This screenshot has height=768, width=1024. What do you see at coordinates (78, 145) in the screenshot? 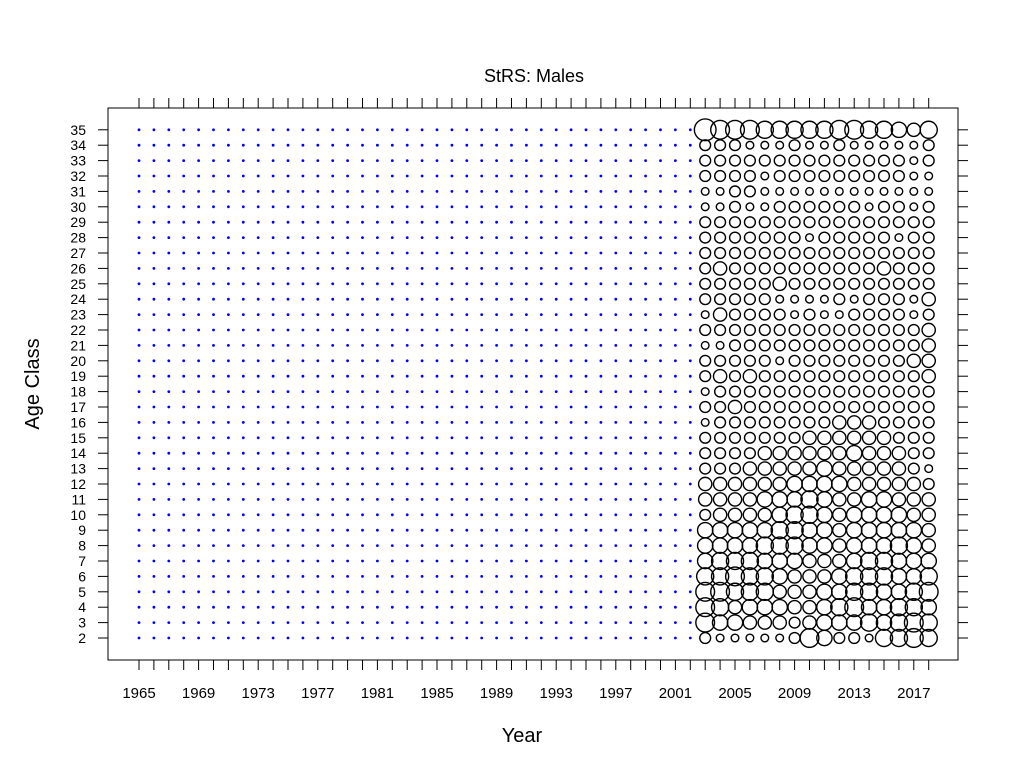
I see `y-tick-label: 34` at bounding box center [78, 145].